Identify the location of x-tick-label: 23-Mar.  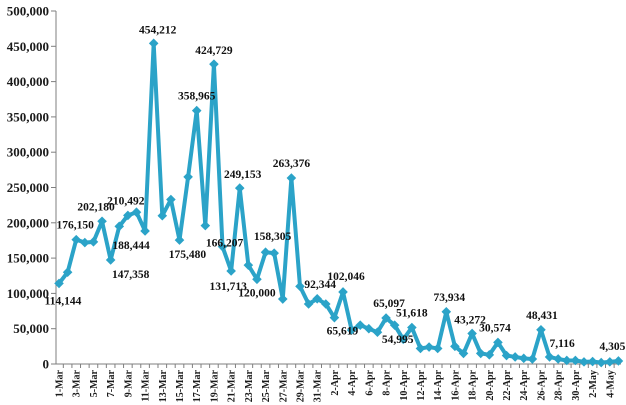
(249, 385).